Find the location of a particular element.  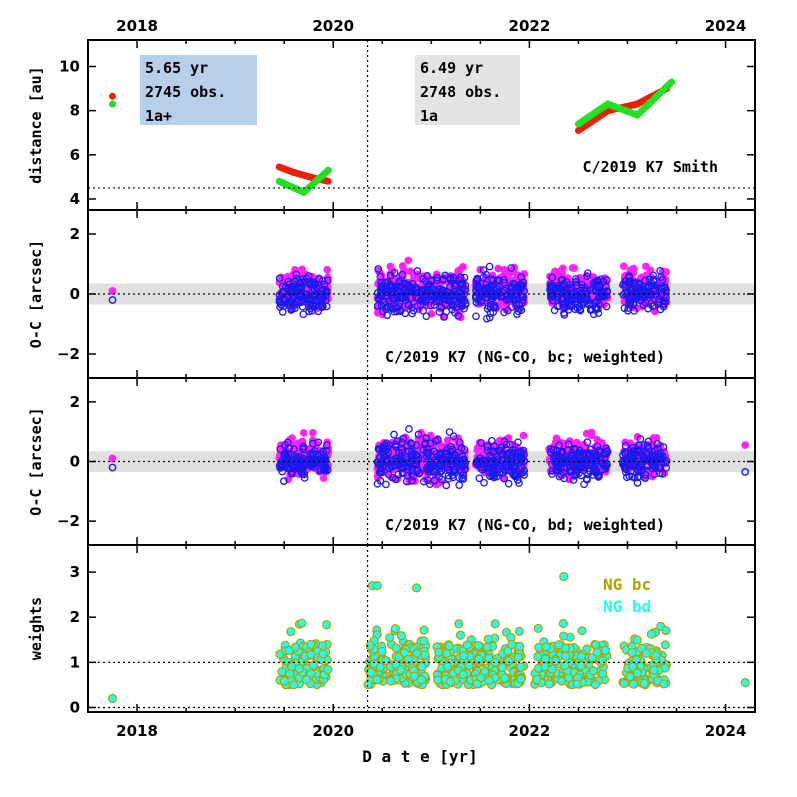

y-tick-label: 6 is located at coordinates (75, 155).